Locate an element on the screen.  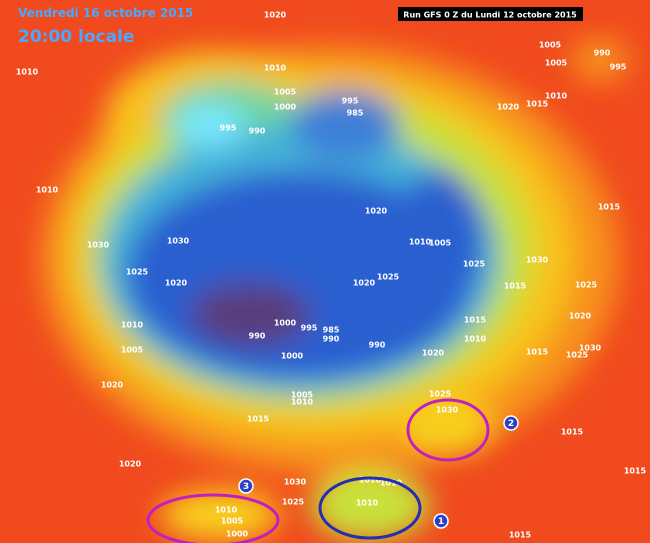
marker-label: 2 is located at coordinates (511, 424).